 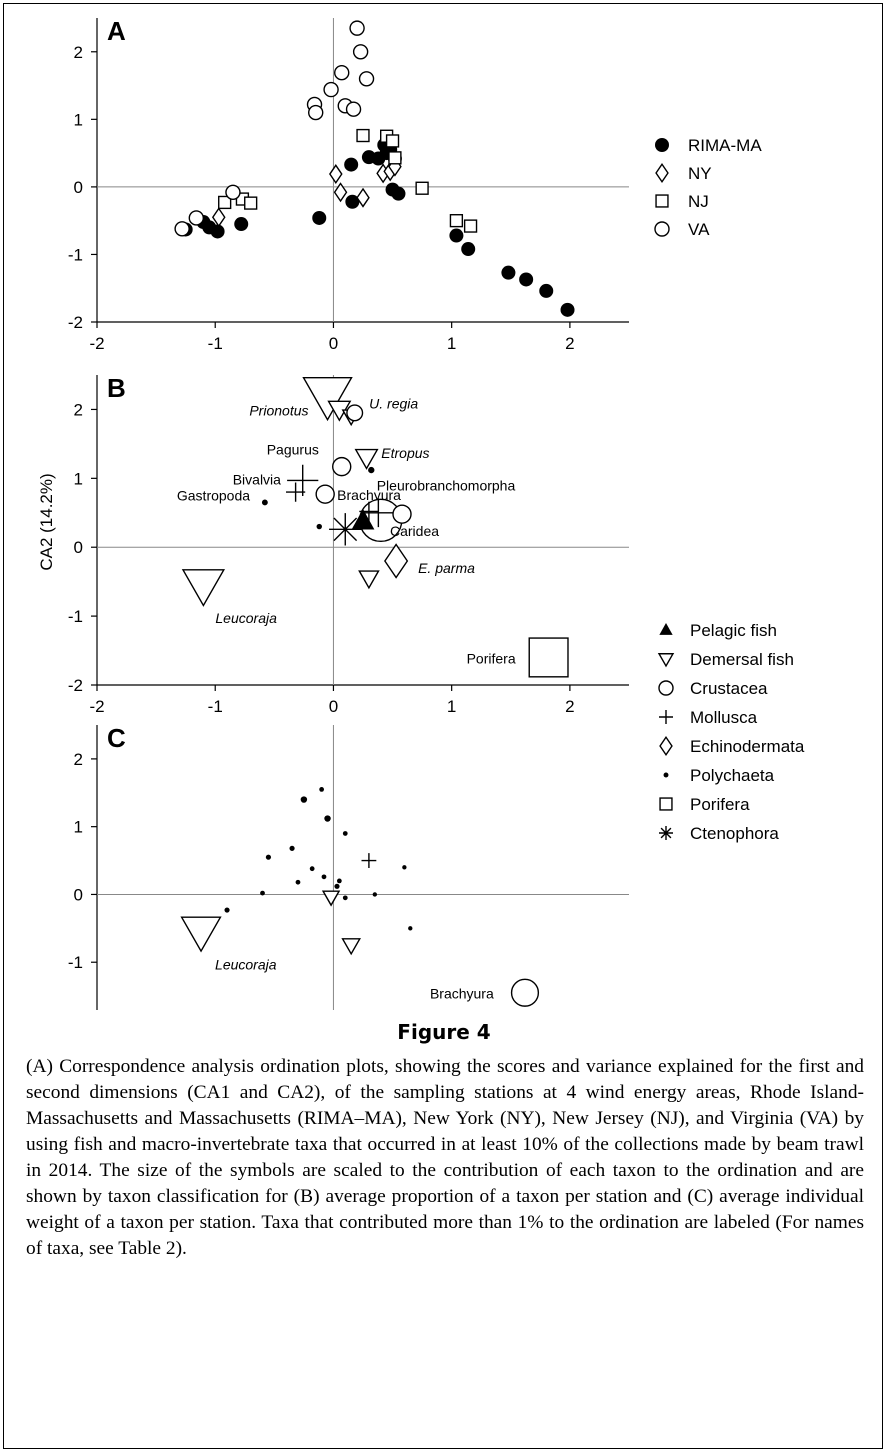 I want to click on legend-plus-marker, so click(x=666, y=717).